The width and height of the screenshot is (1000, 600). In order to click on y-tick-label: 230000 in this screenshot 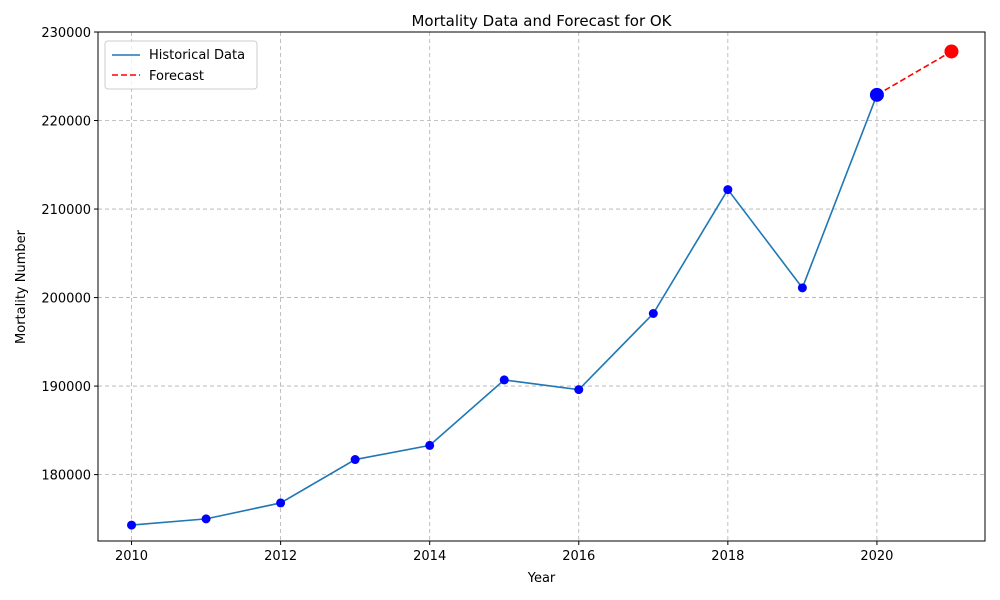, I will do `click(66, 33)`.